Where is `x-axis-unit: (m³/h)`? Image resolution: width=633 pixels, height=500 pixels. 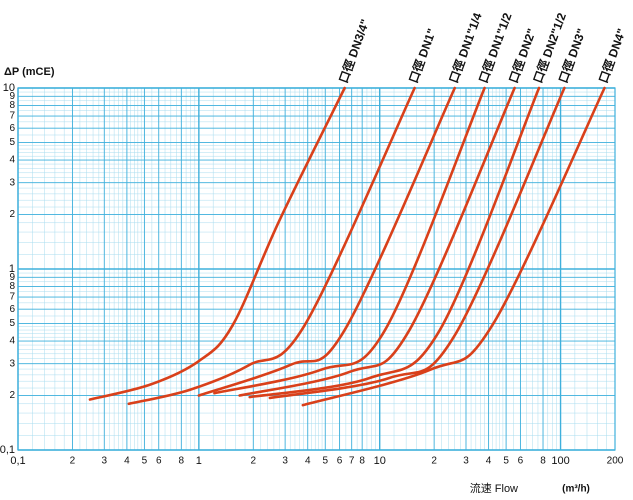
x-axis-unit: (m³/h) is located at coordinates (576, 489).